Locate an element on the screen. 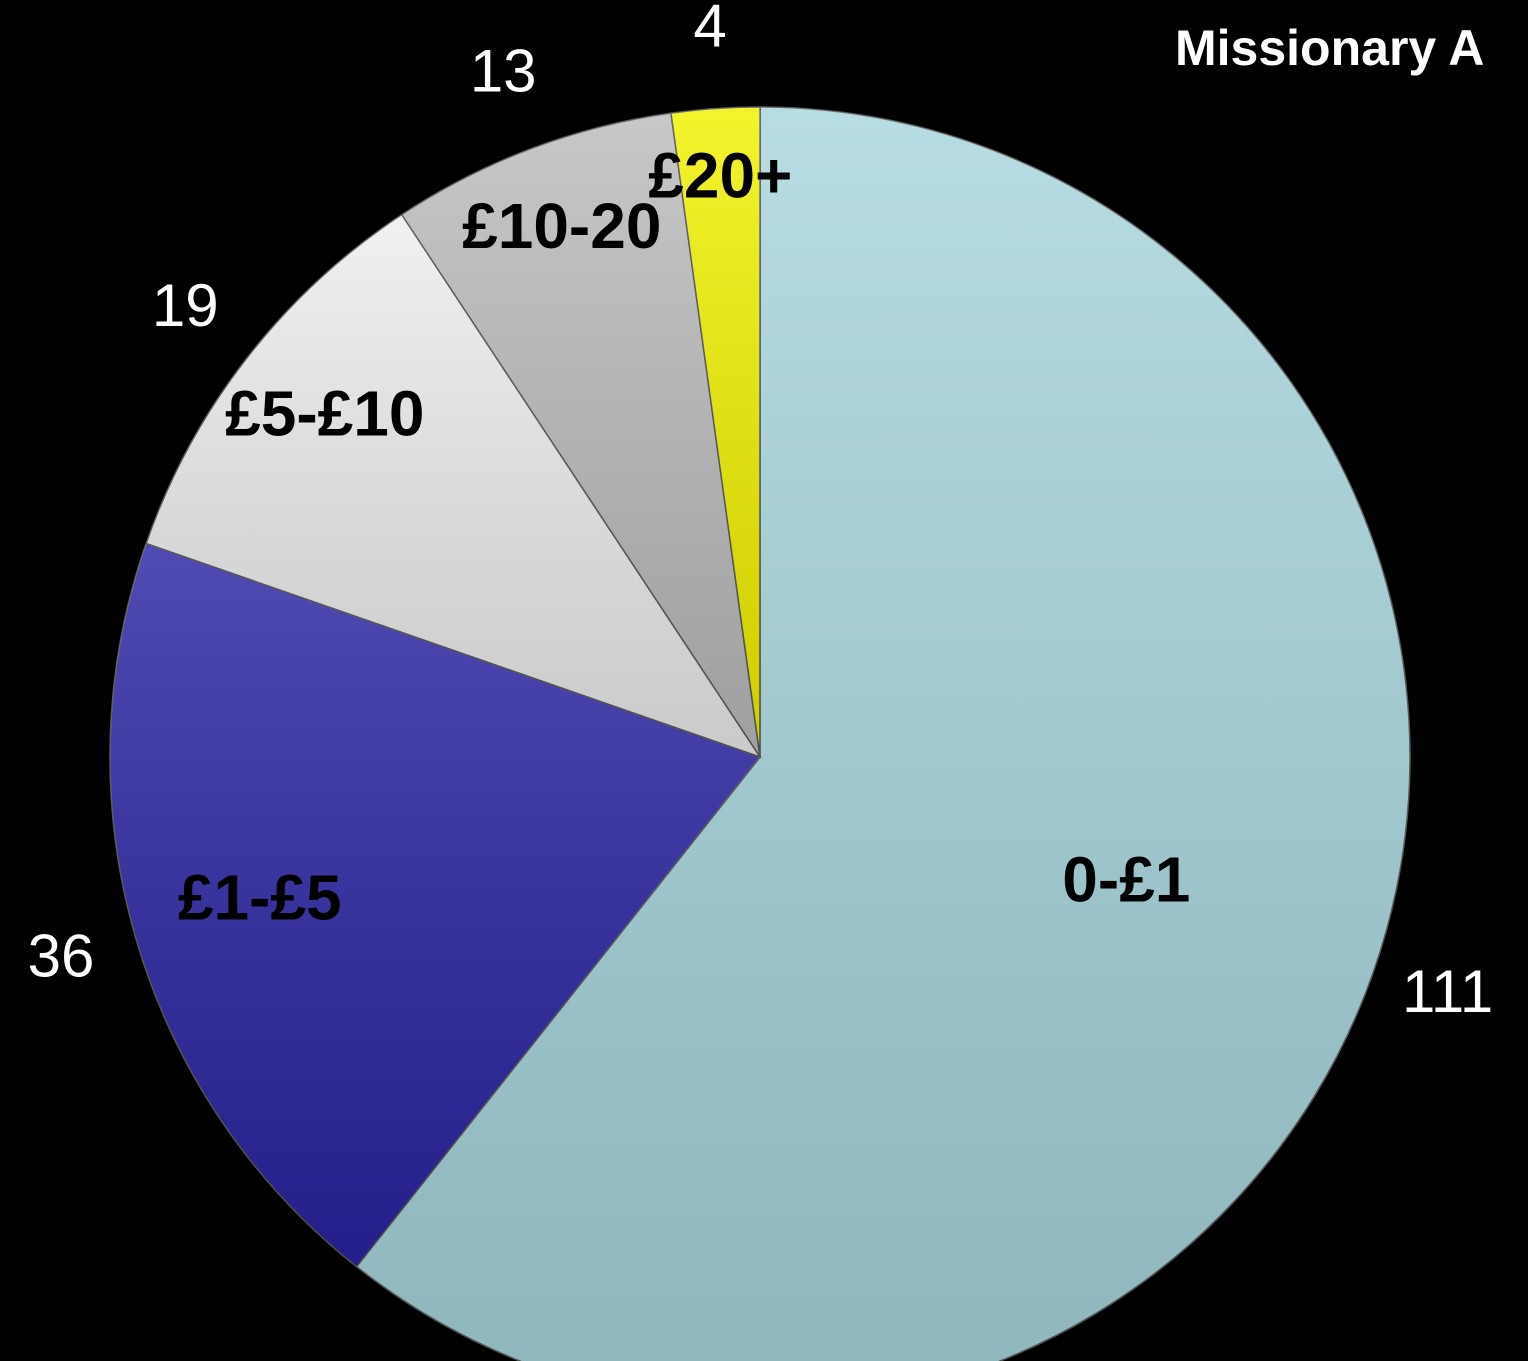 This screenshot has width=1528, height=1361. value-label: 4 is located at coordinates (709, 30).